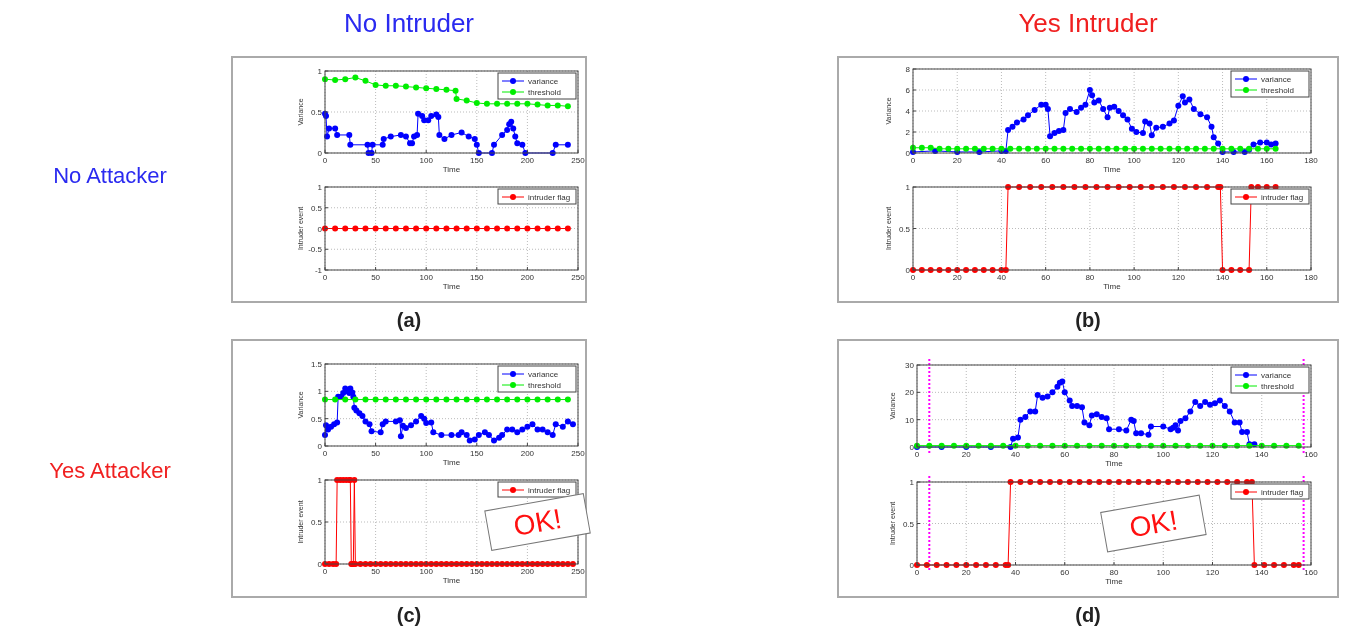 This screenshot has width=1368, height=630. What do you see at coordinates (1088, 23) in the screenshot?
I see `chart-title: Yes Intruder` at bounding box center [1088, 23].